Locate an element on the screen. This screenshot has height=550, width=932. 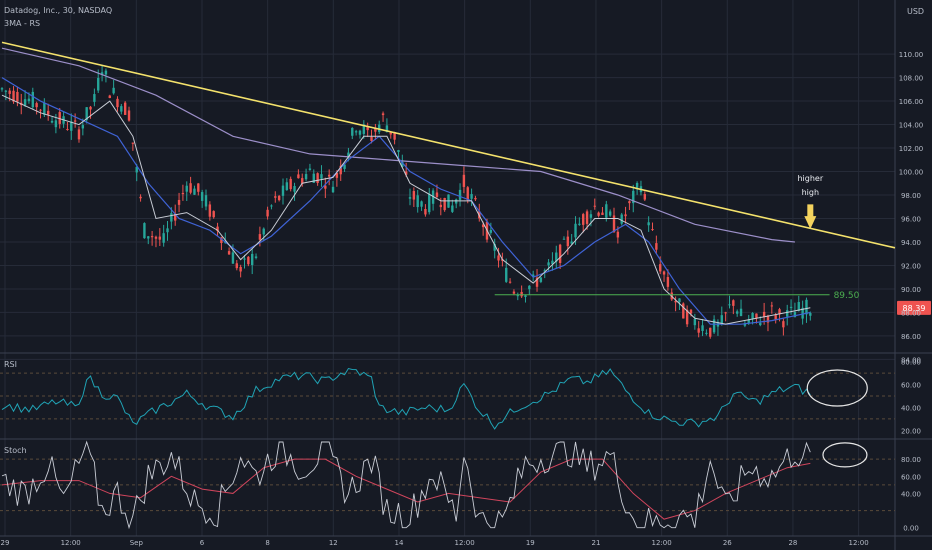
price-axis-tick: 96.00 is located at coordinates (911, 219).